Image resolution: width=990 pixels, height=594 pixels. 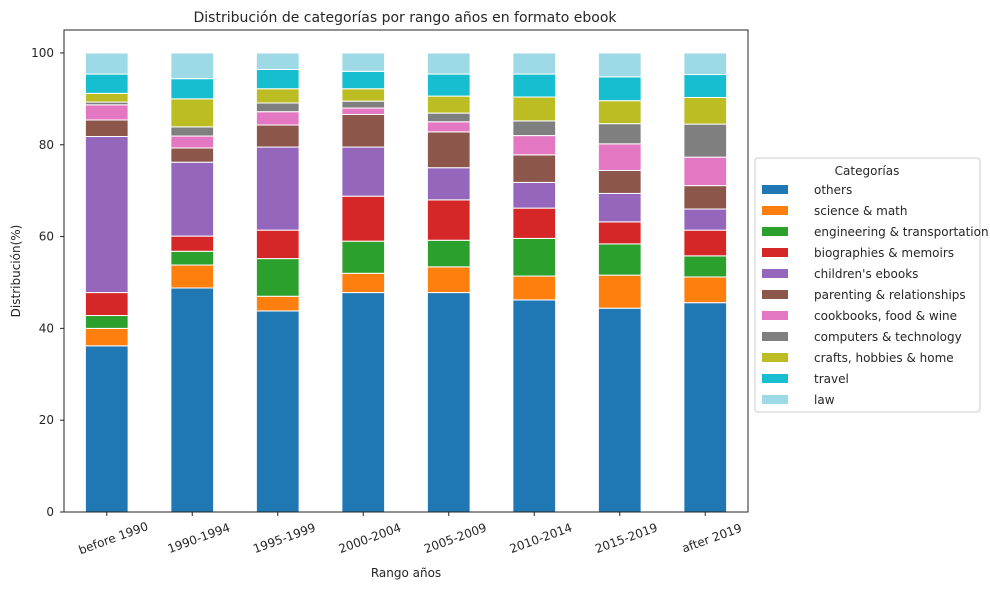 I want to click on legend-label: engineering & transportation, so click(x=901, y=232).